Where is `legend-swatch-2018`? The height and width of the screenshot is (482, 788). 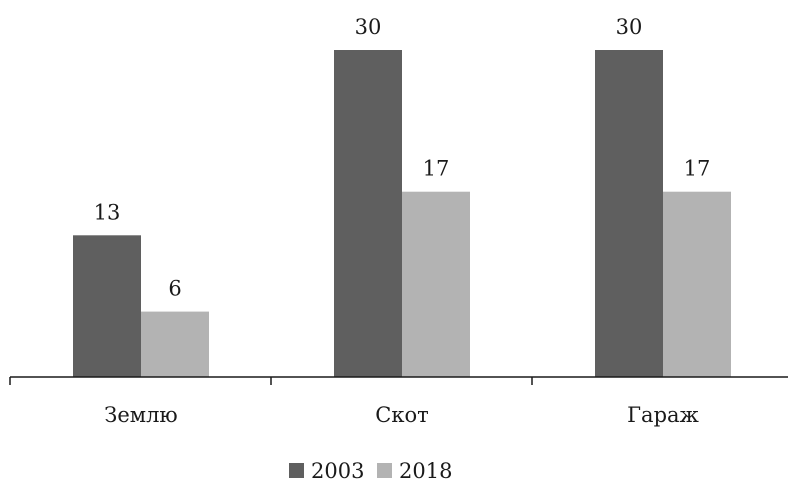 legend-swatch-2018 is located at coordinates (384, 470).